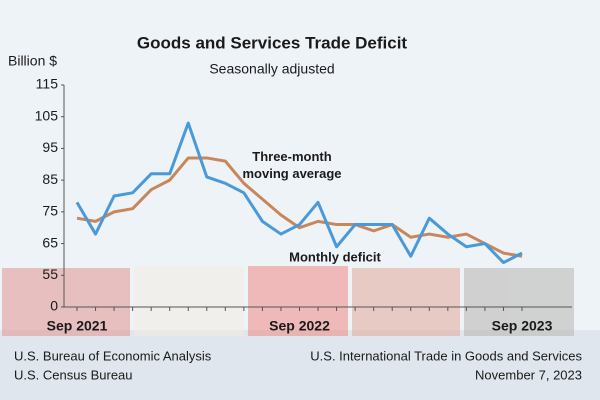 The image size is (600, 400). Describe the element at coordinates (50, 211) in the screenshot. I see `y-tick-label: 75` at that location.